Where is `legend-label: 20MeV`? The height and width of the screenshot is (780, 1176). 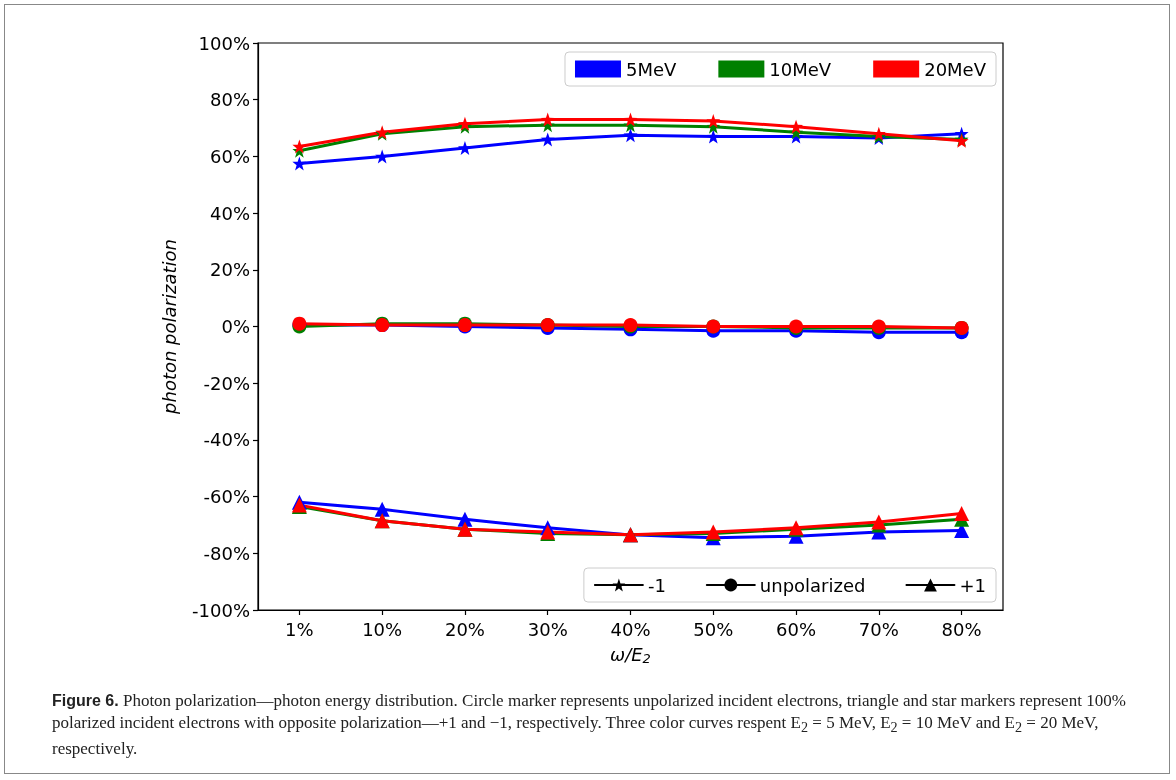
legend-label: 20MeV is located at coordinates (955, 69).